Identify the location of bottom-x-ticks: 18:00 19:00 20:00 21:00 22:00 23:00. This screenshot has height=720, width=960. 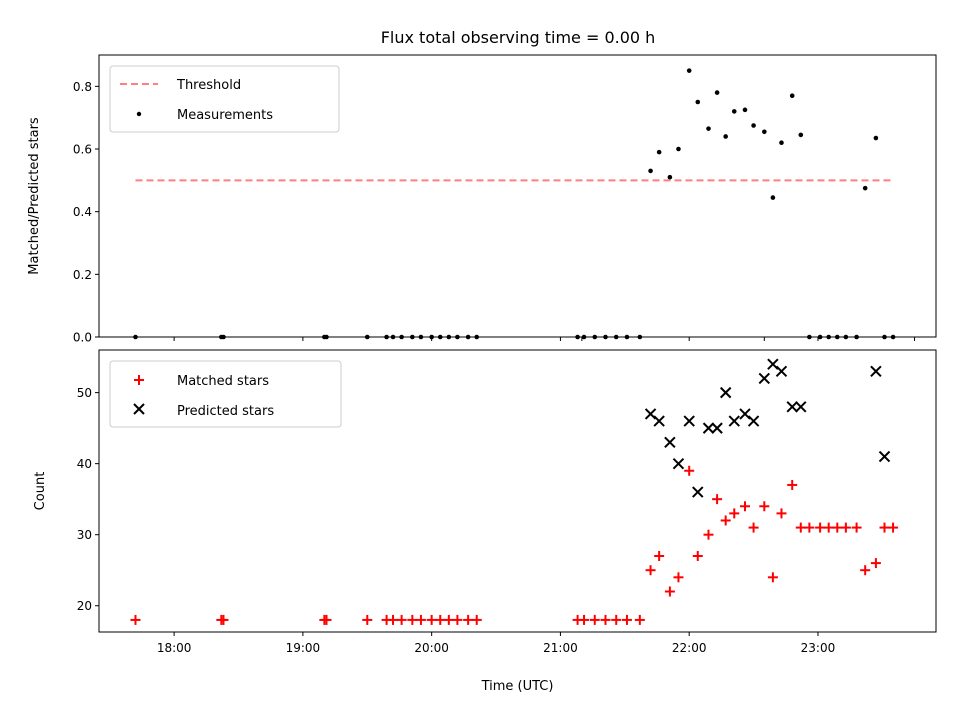
(496, 643).